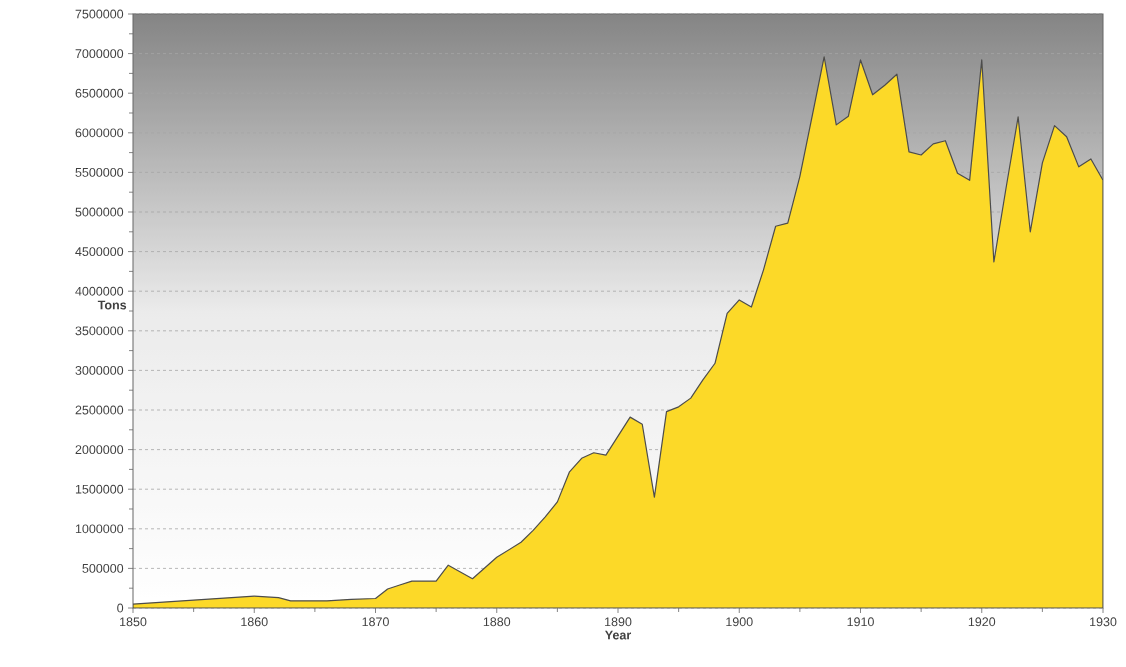 This screenshot has height=667, width=1126. Describe the element at coordinates (254, 622) in the screenshot. I see `x-tick-label: 1860` at that location.